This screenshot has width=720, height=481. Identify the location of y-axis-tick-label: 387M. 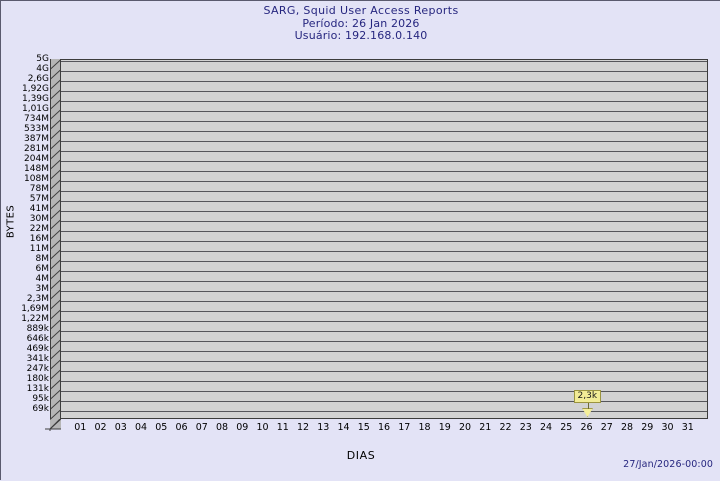
(36, 138).